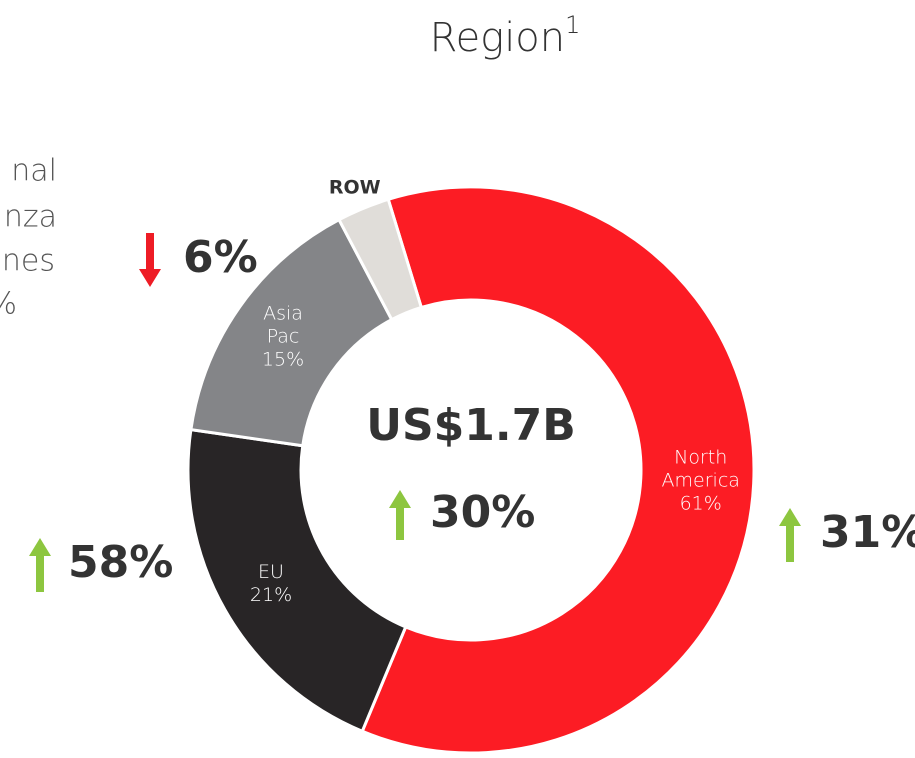 This screenshot has width=915, height=758. Describe the element at coordinates (700, 469) in the screenshot. I see `category-label: North America` at that location.